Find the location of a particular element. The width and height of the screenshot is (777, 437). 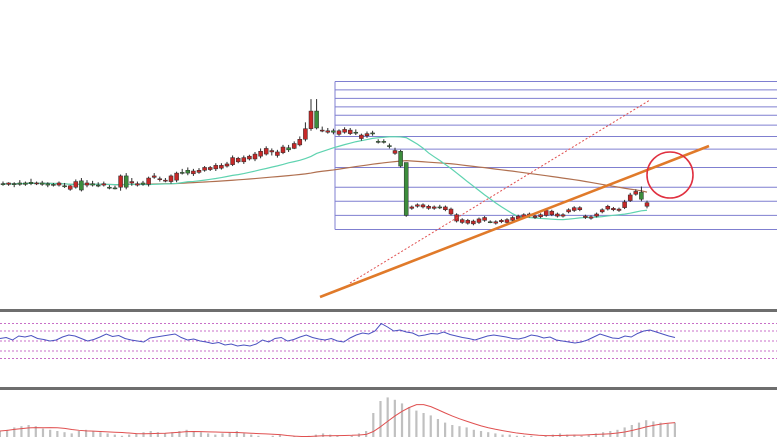

macd-panel is located at coordinates (338, 417).